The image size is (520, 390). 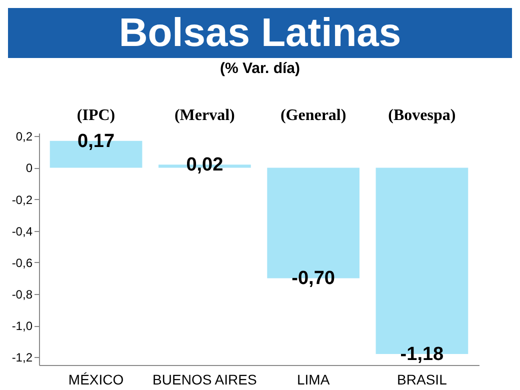 I want to click on text: (Bovespa), so click(x=422, y=115).